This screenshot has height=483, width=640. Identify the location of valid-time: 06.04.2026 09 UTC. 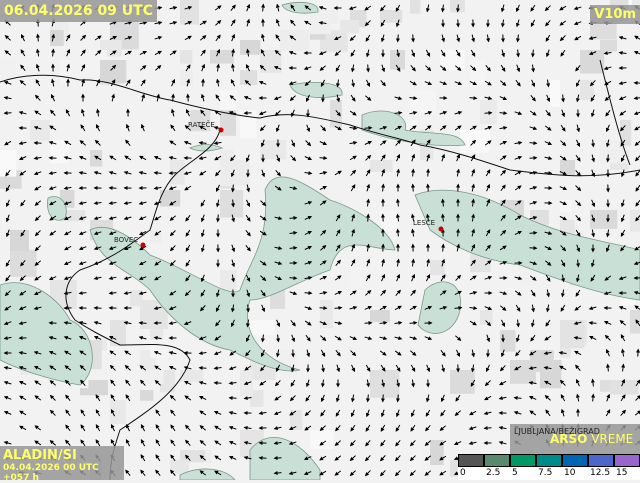
(78, 11).